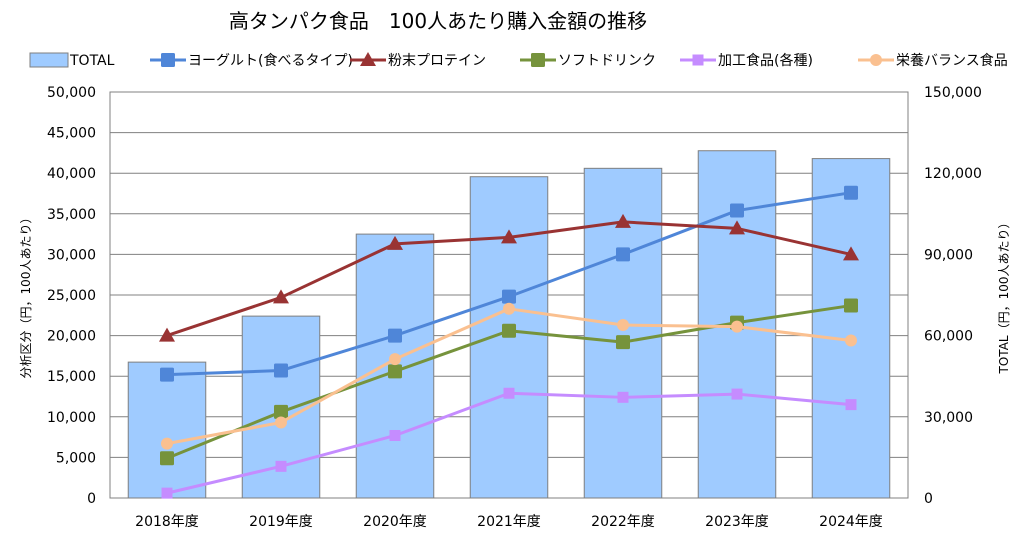 The height and width of the screenshot is (542, 1024). What do you see at coordinates (437, 61) in the screenshot?
I see `legend-label: 粉末プロテイン` at bounding box center [437, 61].